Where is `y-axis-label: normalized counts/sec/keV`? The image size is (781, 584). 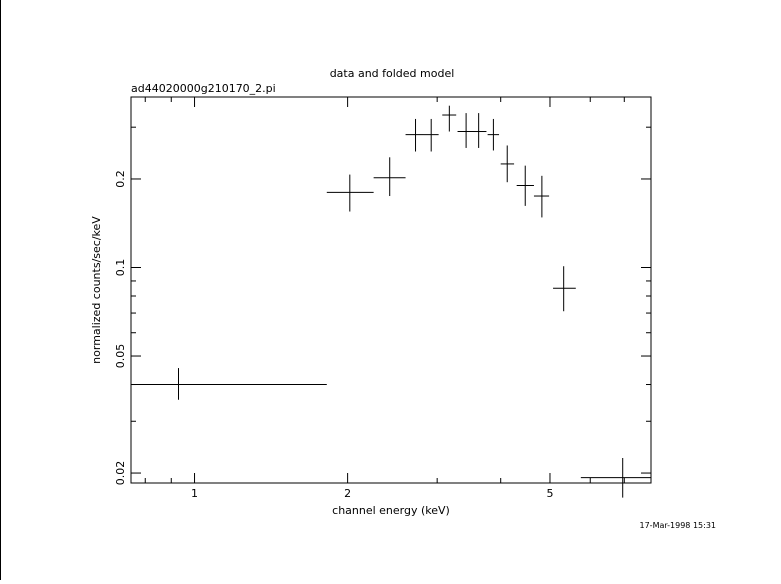
y-axis-label: normalized counts/sec/keV is located at coordinates (96, 290).